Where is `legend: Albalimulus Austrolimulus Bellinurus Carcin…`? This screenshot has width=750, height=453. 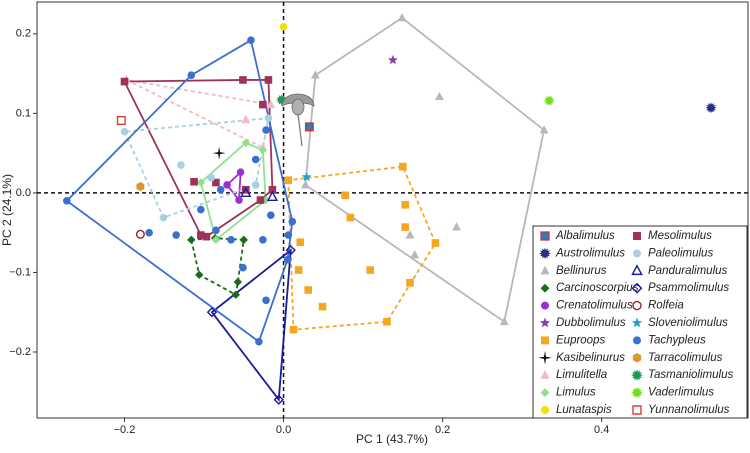 legend: Albalimulus Austrolimulus Bellinurus Carcin… is located at coordinates (635, 323).